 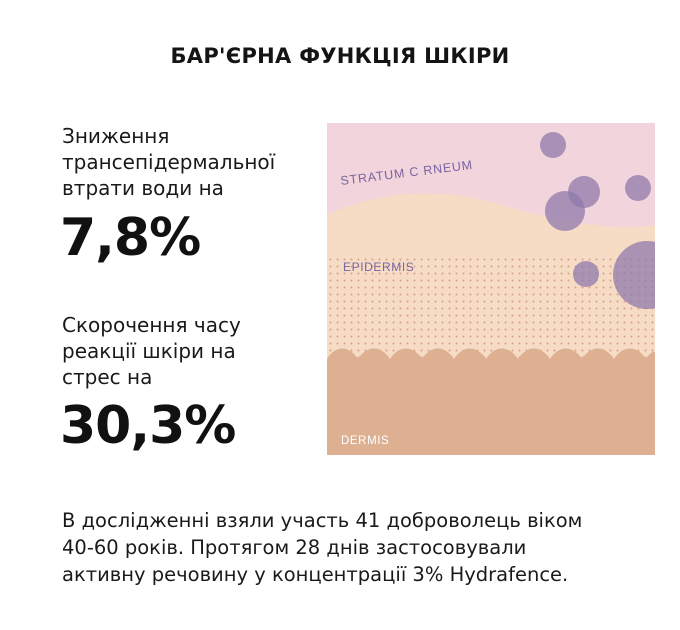 What do you see at coordinates (365, 441) in the screenshot?
I see `label-dermis: DERMIS` at bounding box center [365, 441].